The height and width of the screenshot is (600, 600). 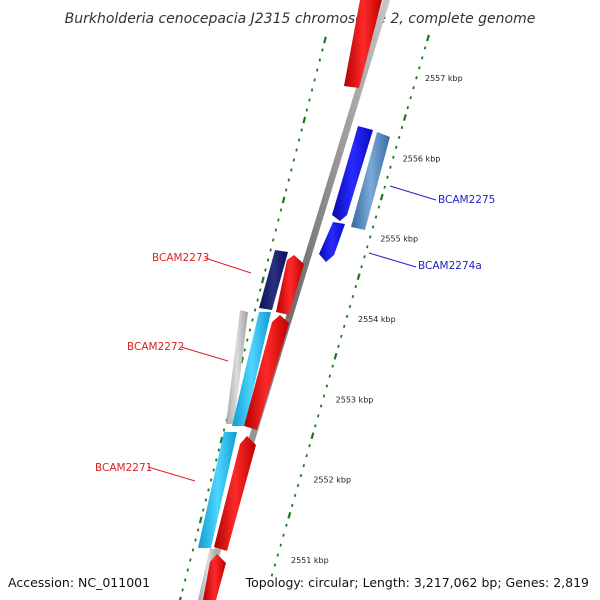 What do you see at coordinates (237, 367) in the screenshot?
I see `grey-feature` at bounding box center [237, 367].